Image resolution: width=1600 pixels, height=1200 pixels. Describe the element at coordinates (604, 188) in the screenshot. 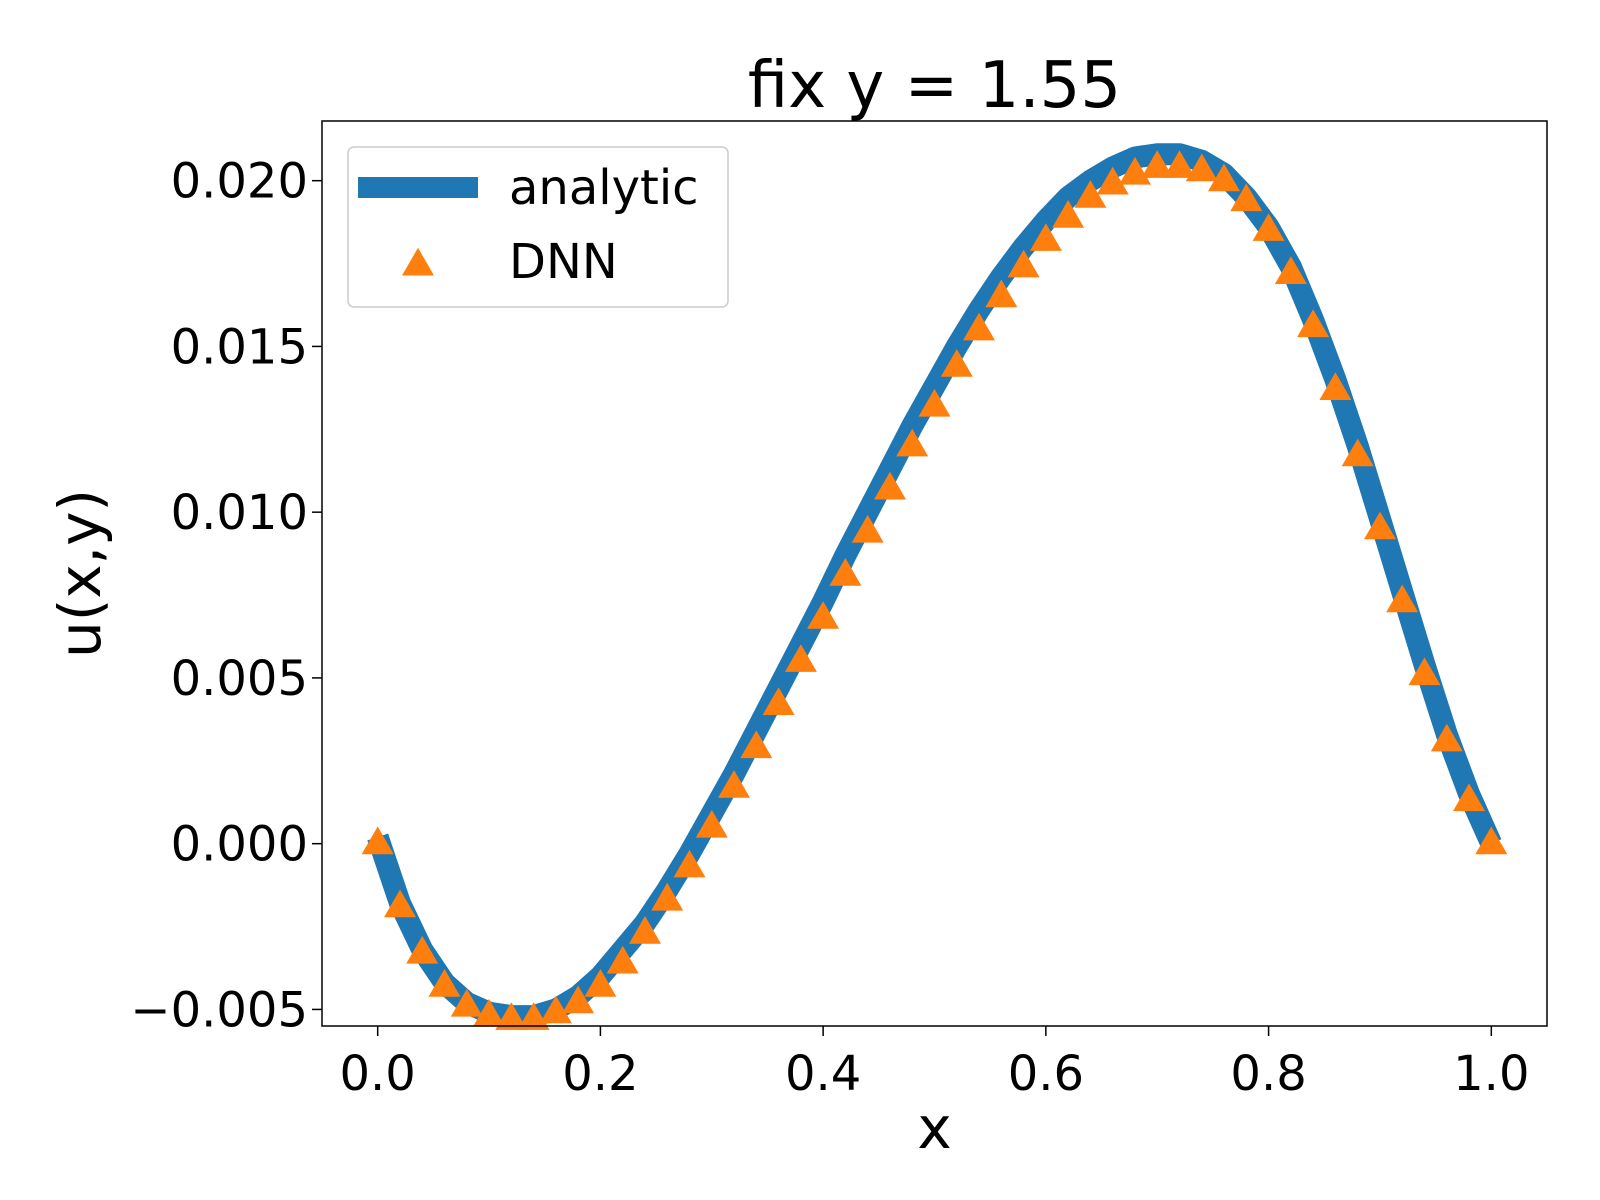

I see `legend-analytic-label: analytic` at that location.